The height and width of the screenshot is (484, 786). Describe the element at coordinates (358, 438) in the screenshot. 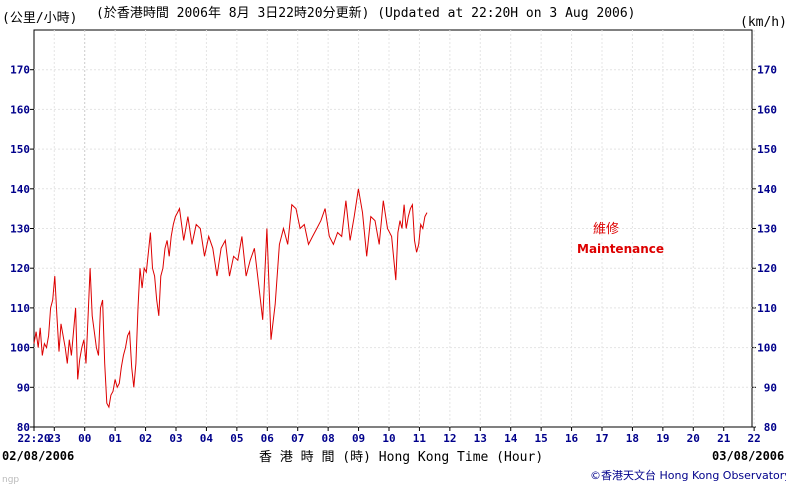

I see `x-tick-label: 09` at that location.